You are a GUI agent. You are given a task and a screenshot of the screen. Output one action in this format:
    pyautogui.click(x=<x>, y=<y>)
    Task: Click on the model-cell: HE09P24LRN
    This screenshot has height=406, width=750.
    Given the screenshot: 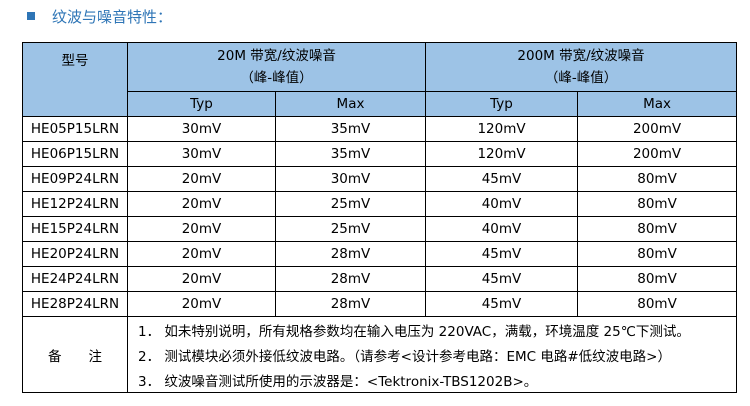 What is the action you would take?
    pyautogui.click(x=75, y=179)
    